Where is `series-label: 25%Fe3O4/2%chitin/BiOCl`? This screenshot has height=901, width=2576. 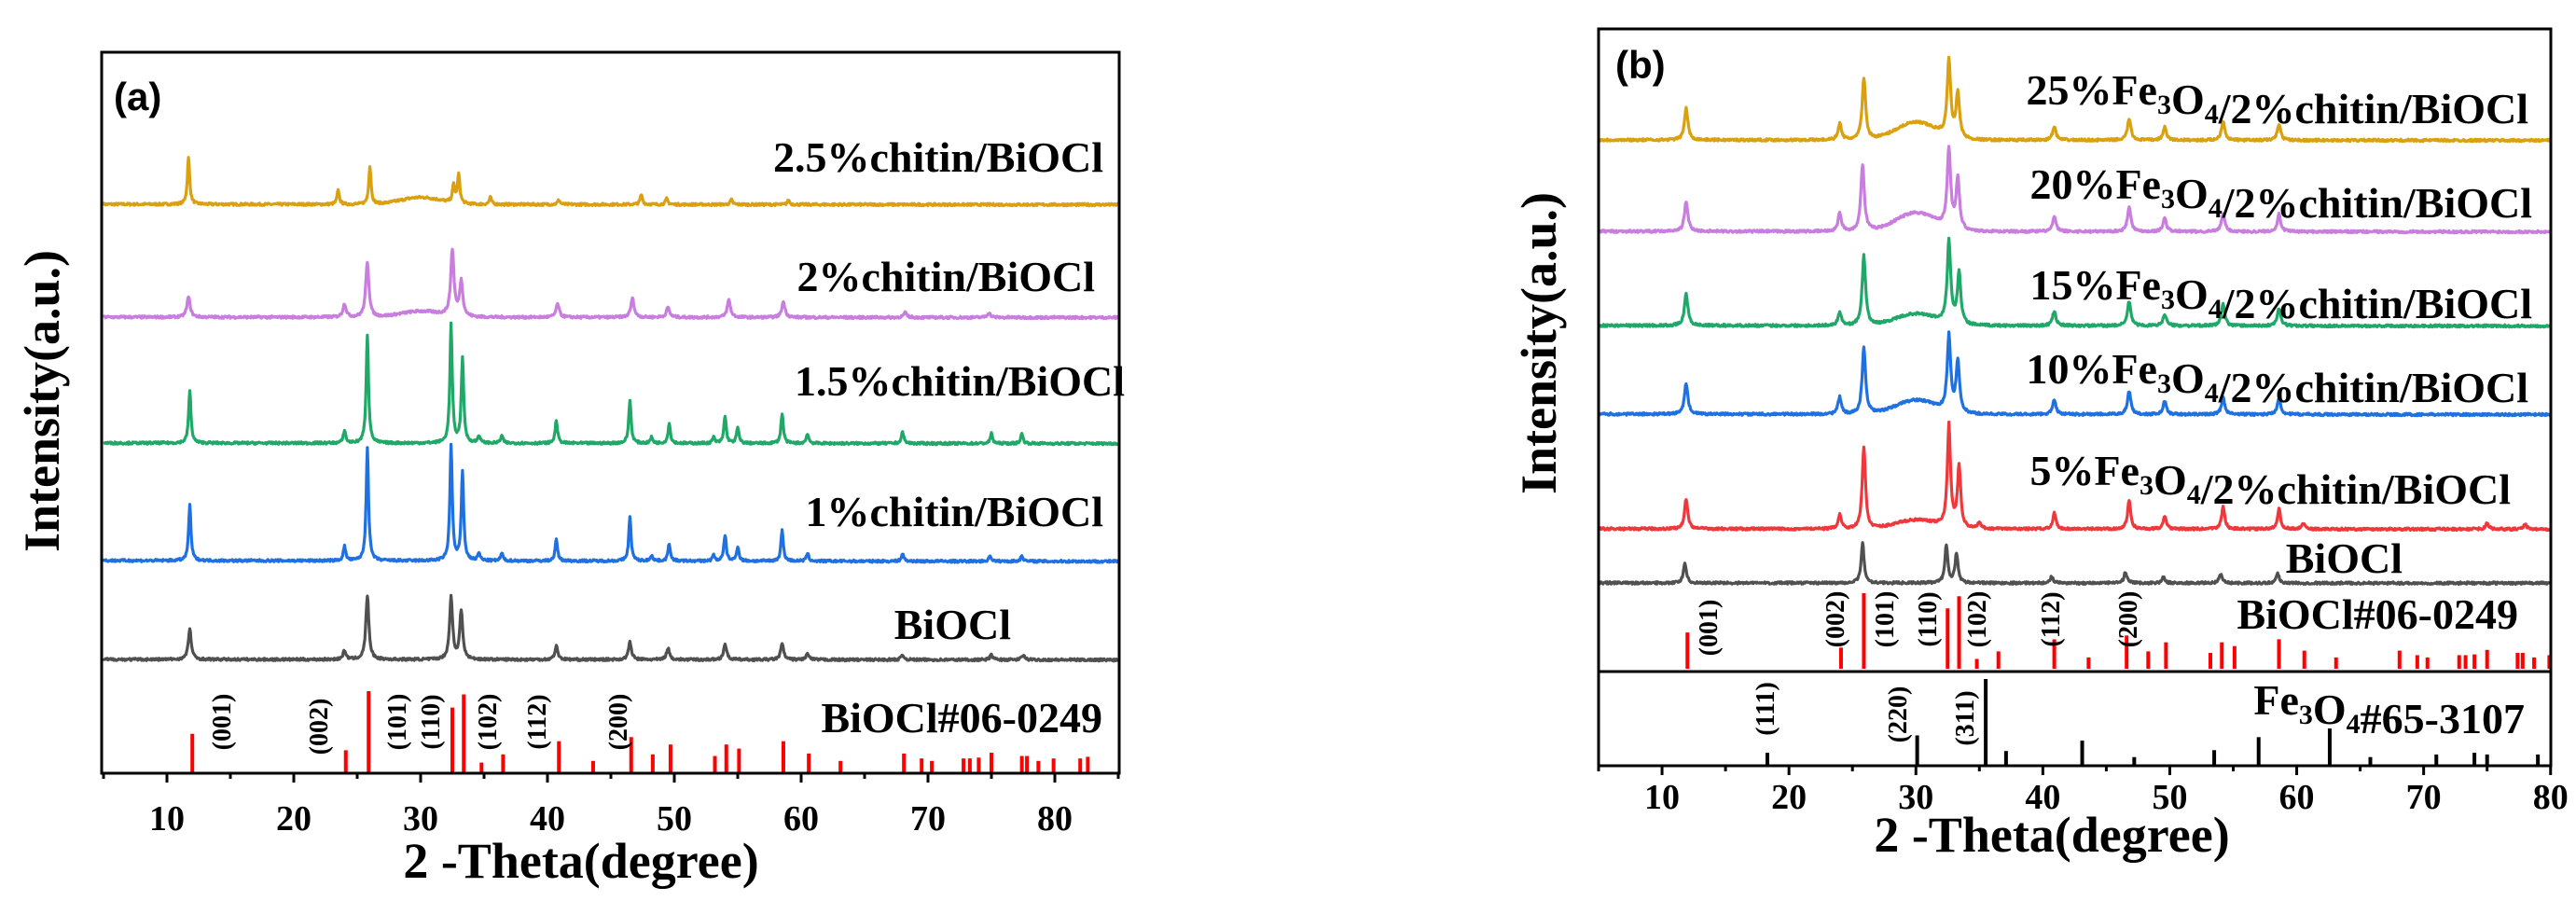
series-label: 25%Fe3O4/2%chitin/BiOCl is located at coordinates (2277, 99).